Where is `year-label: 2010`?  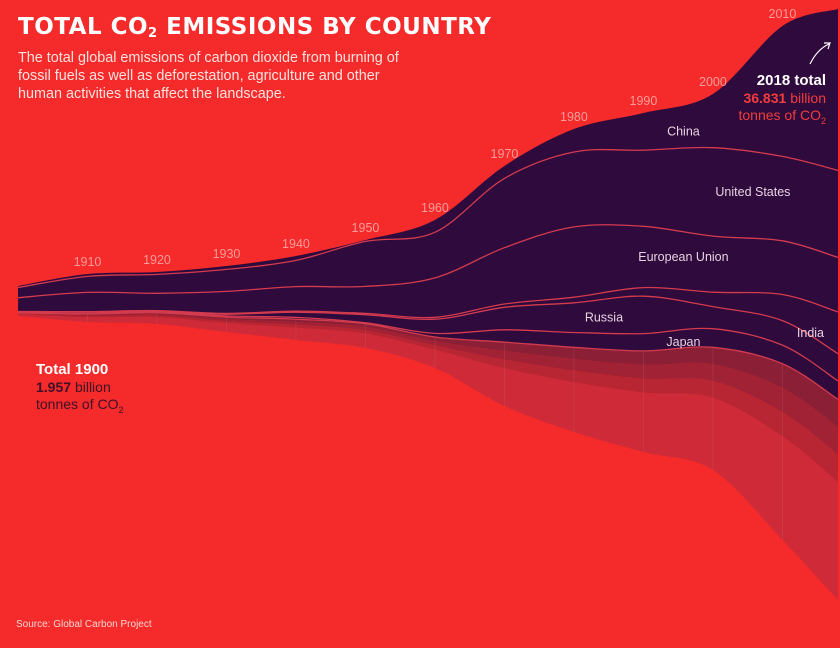
year-label: 2010 is located at coordinates (783, 14).